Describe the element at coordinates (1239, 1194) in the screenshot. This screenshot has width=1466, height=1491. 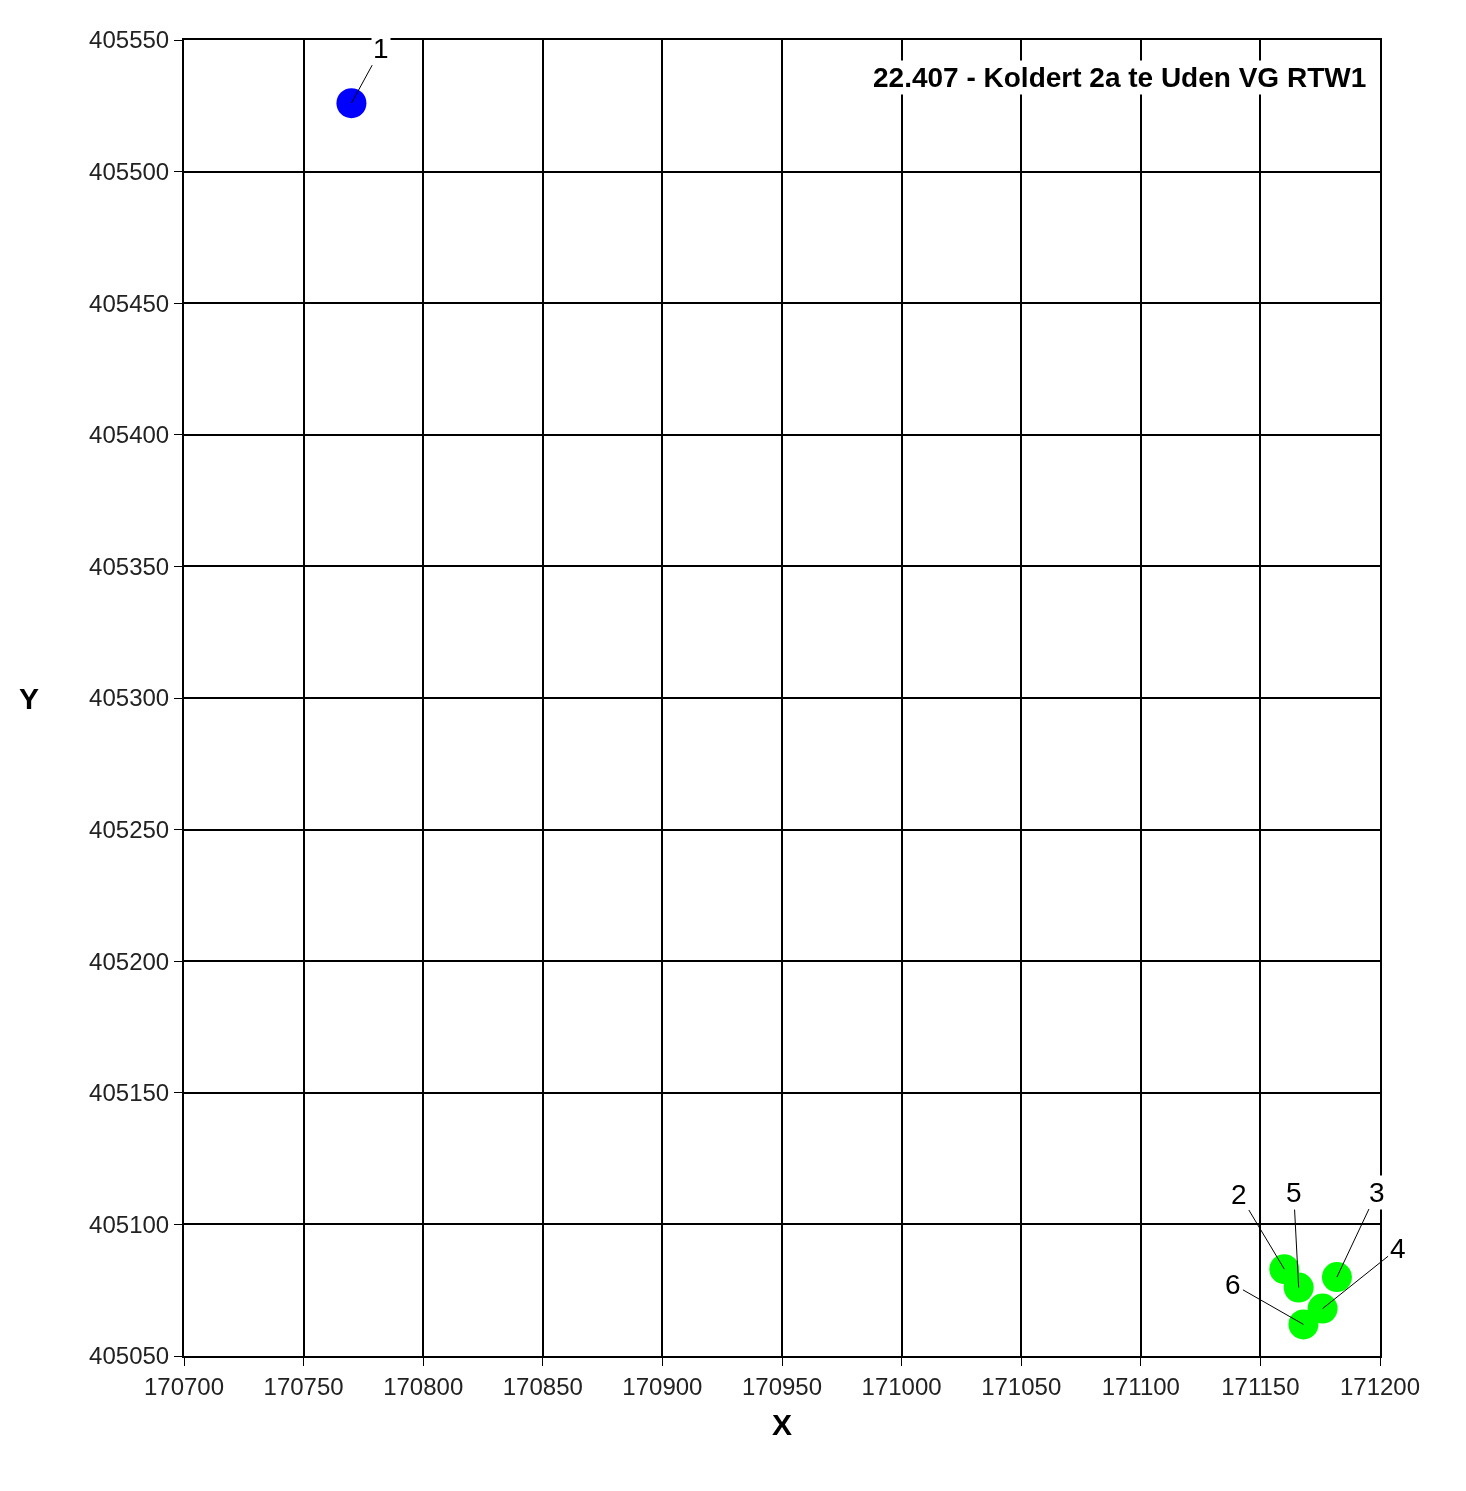
I see `annotation: 2` at that location.